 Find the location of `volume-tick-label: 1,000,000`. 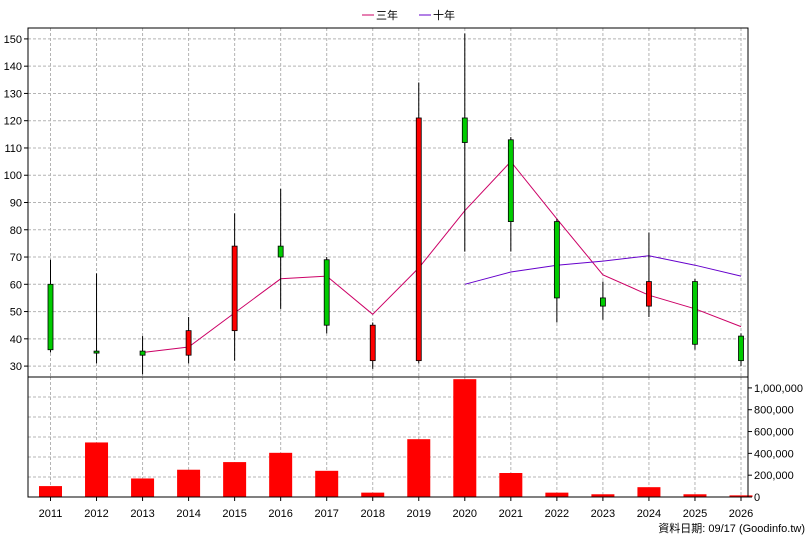

volume-tick-label: 1,000,000 is located at coordinates (778, 389).